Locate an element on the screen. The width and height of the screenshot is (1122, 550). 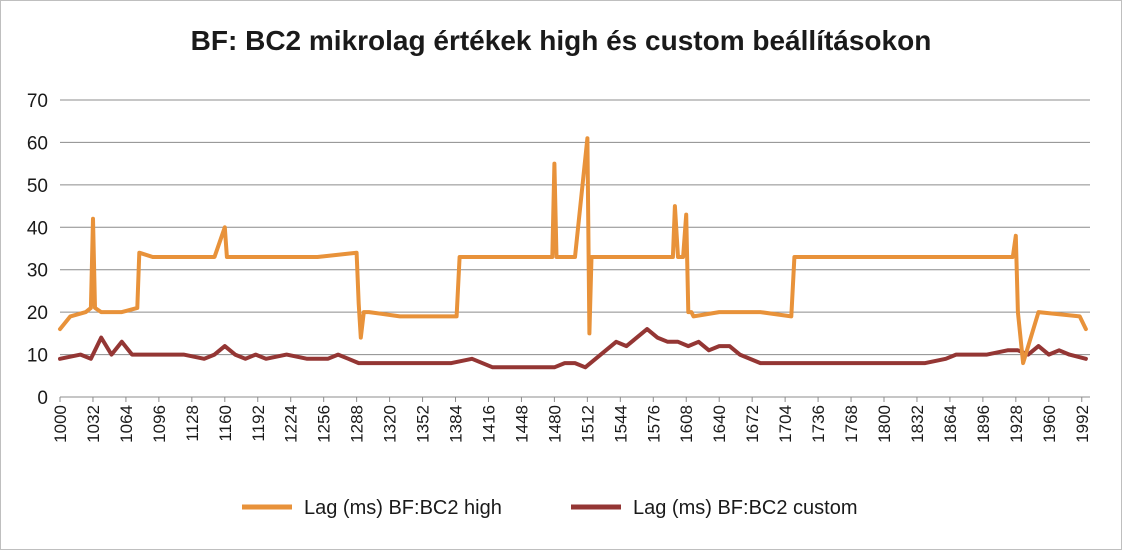
x-tick-label: 1096 is located at coordinates (159, 424).